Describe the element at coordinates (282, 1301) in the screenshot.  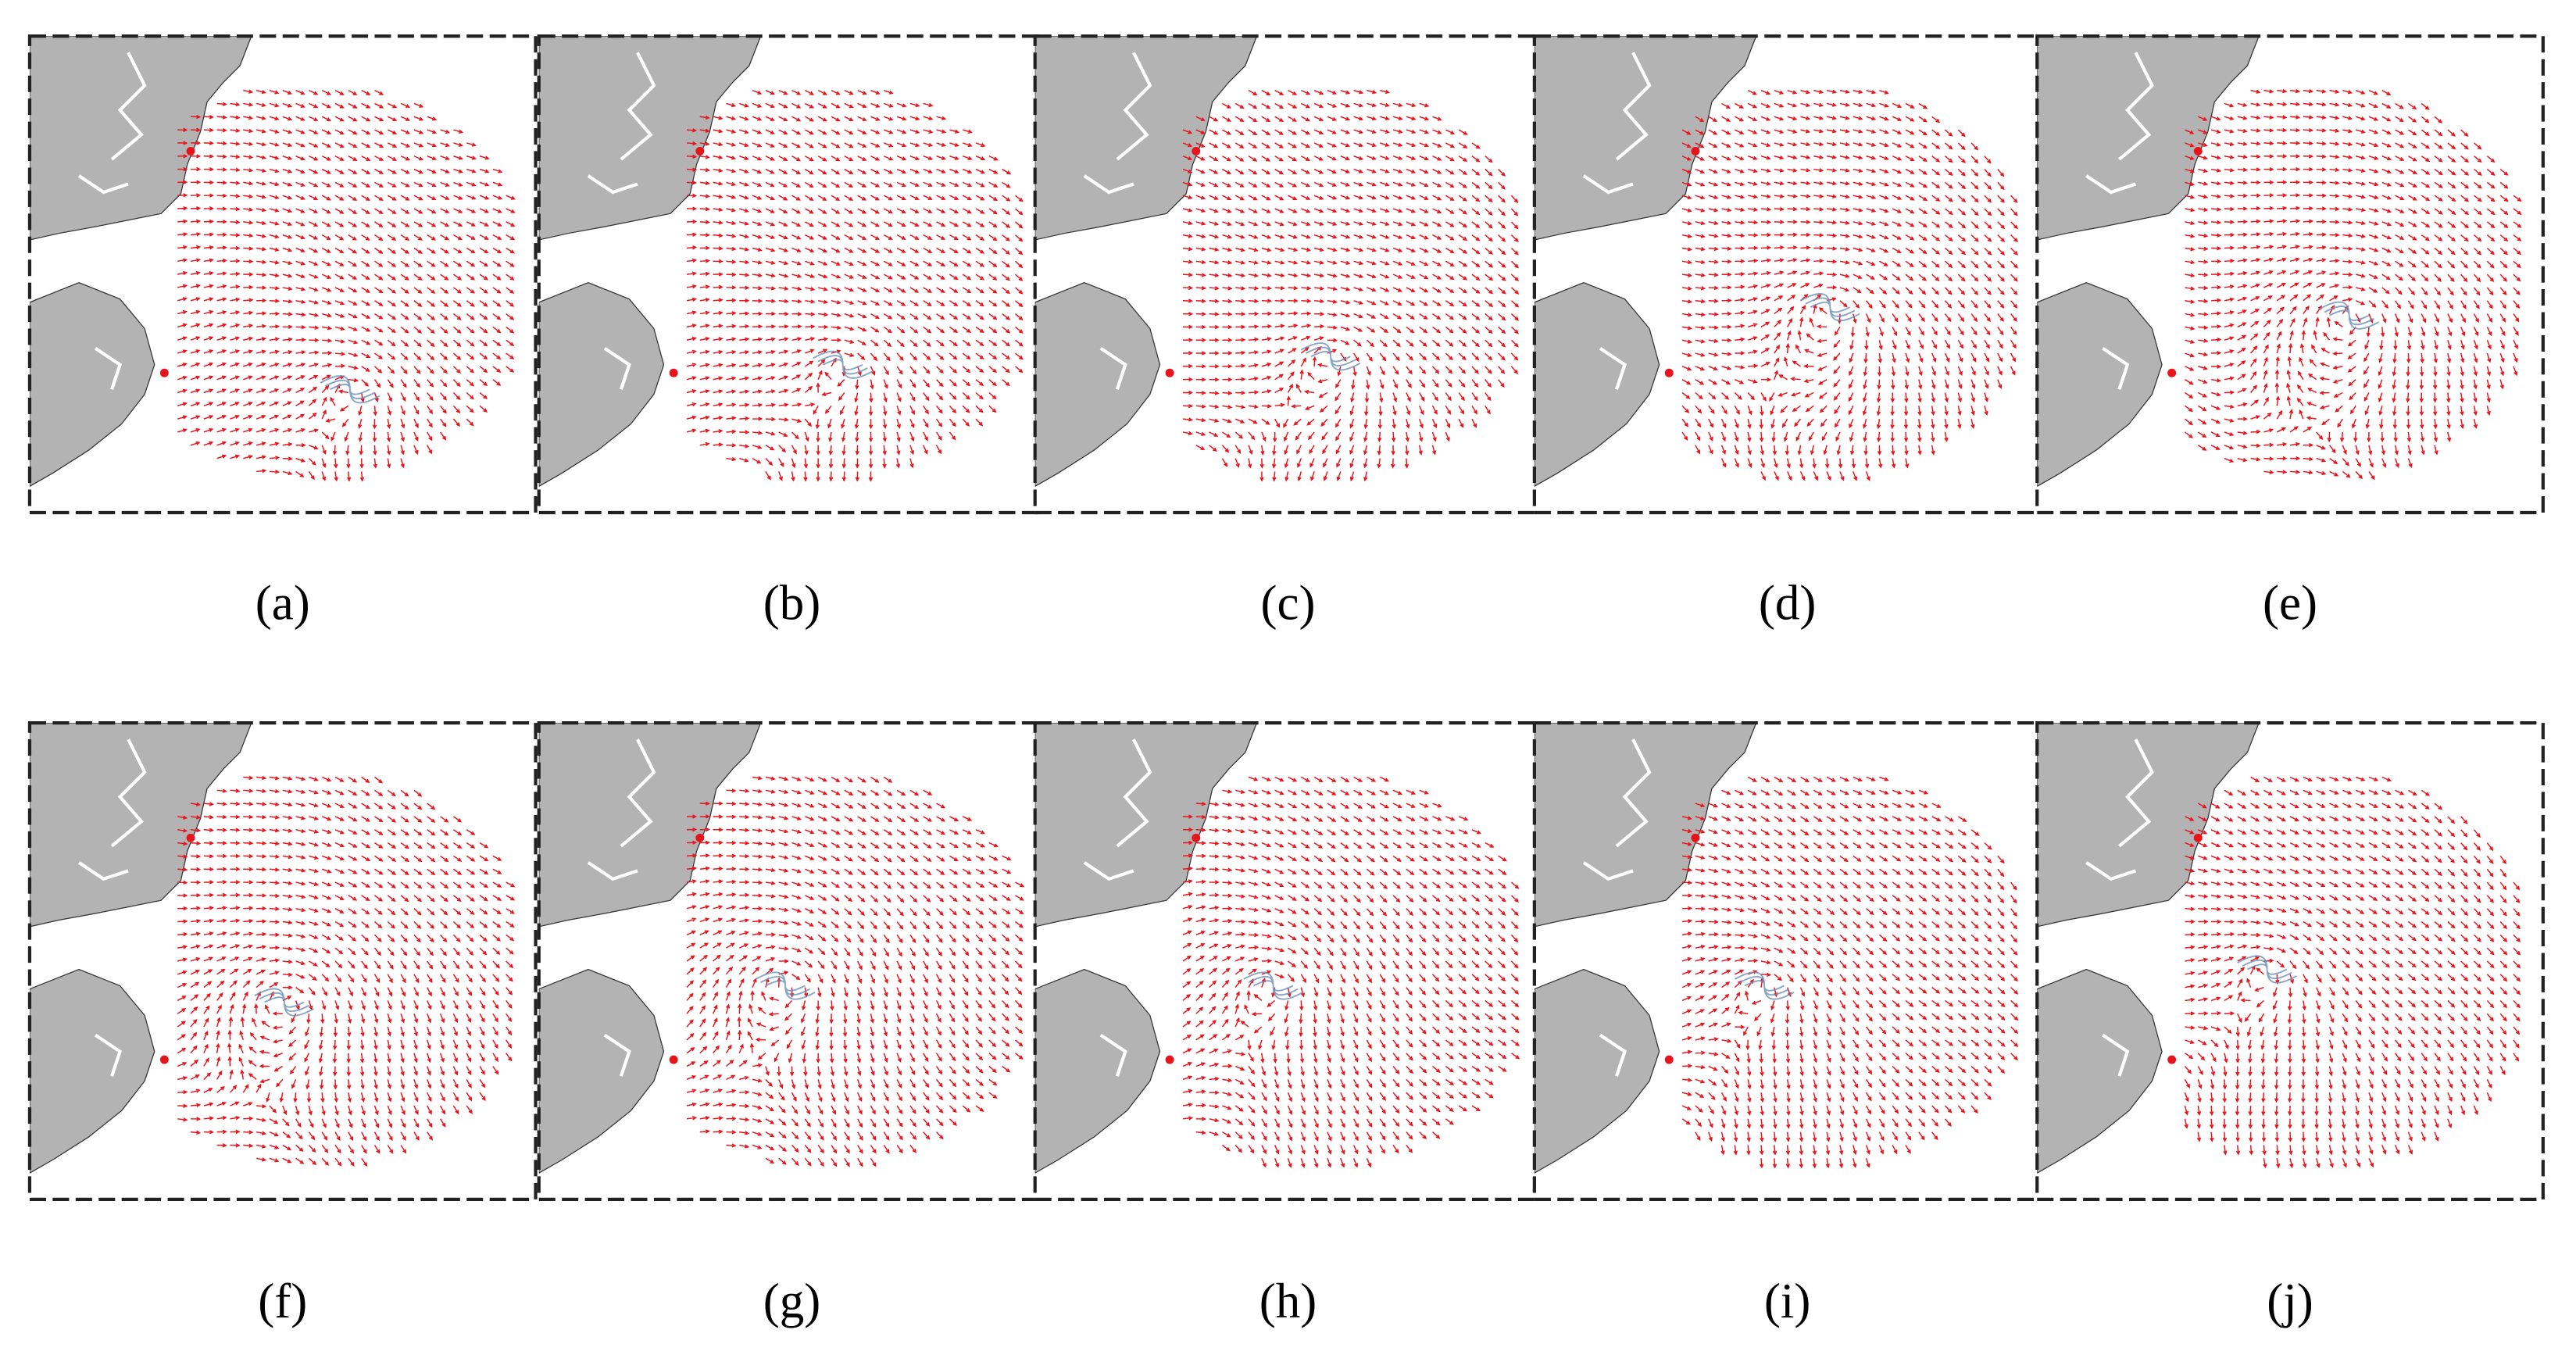
I see `panel-label: (f)` at that location.